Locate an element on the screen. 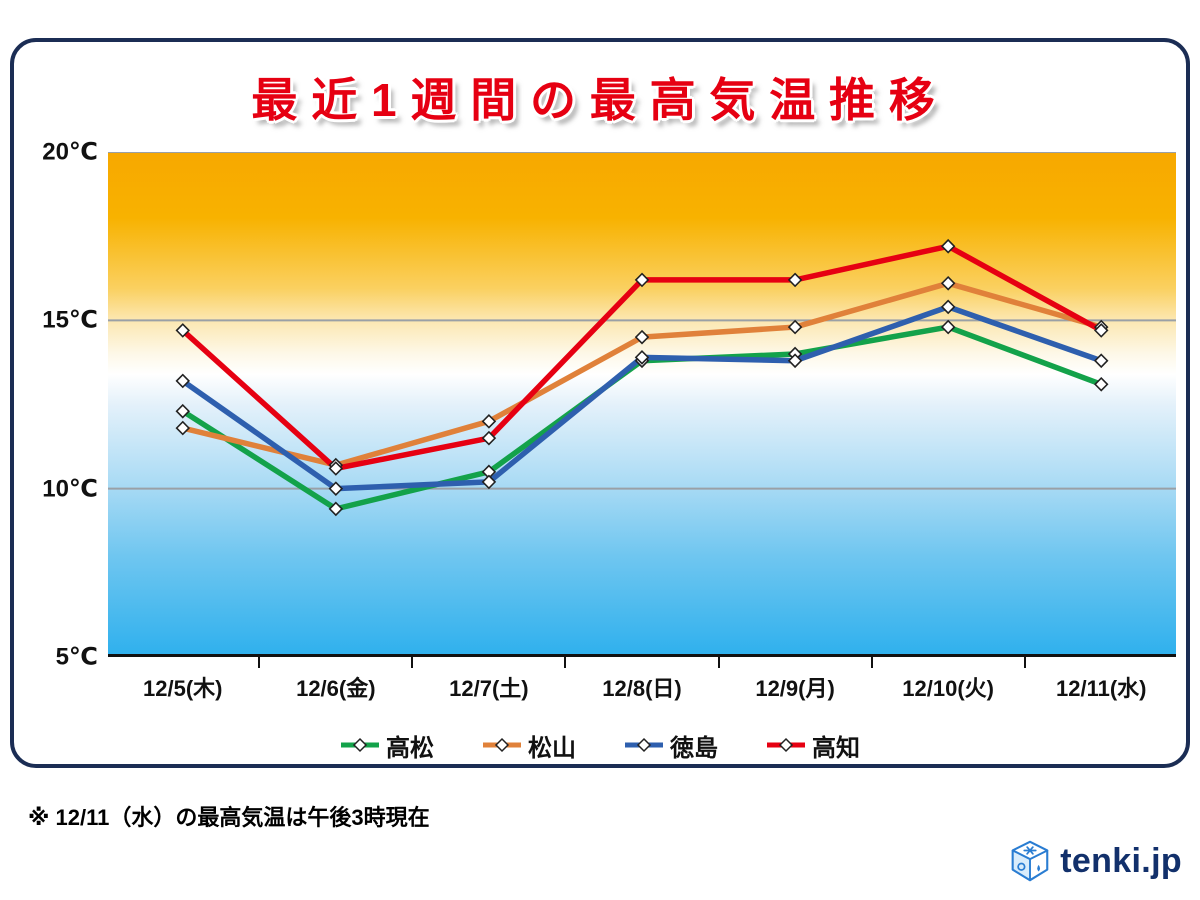  y-axis-label: 10℃ is located at coordinates (70, 489).